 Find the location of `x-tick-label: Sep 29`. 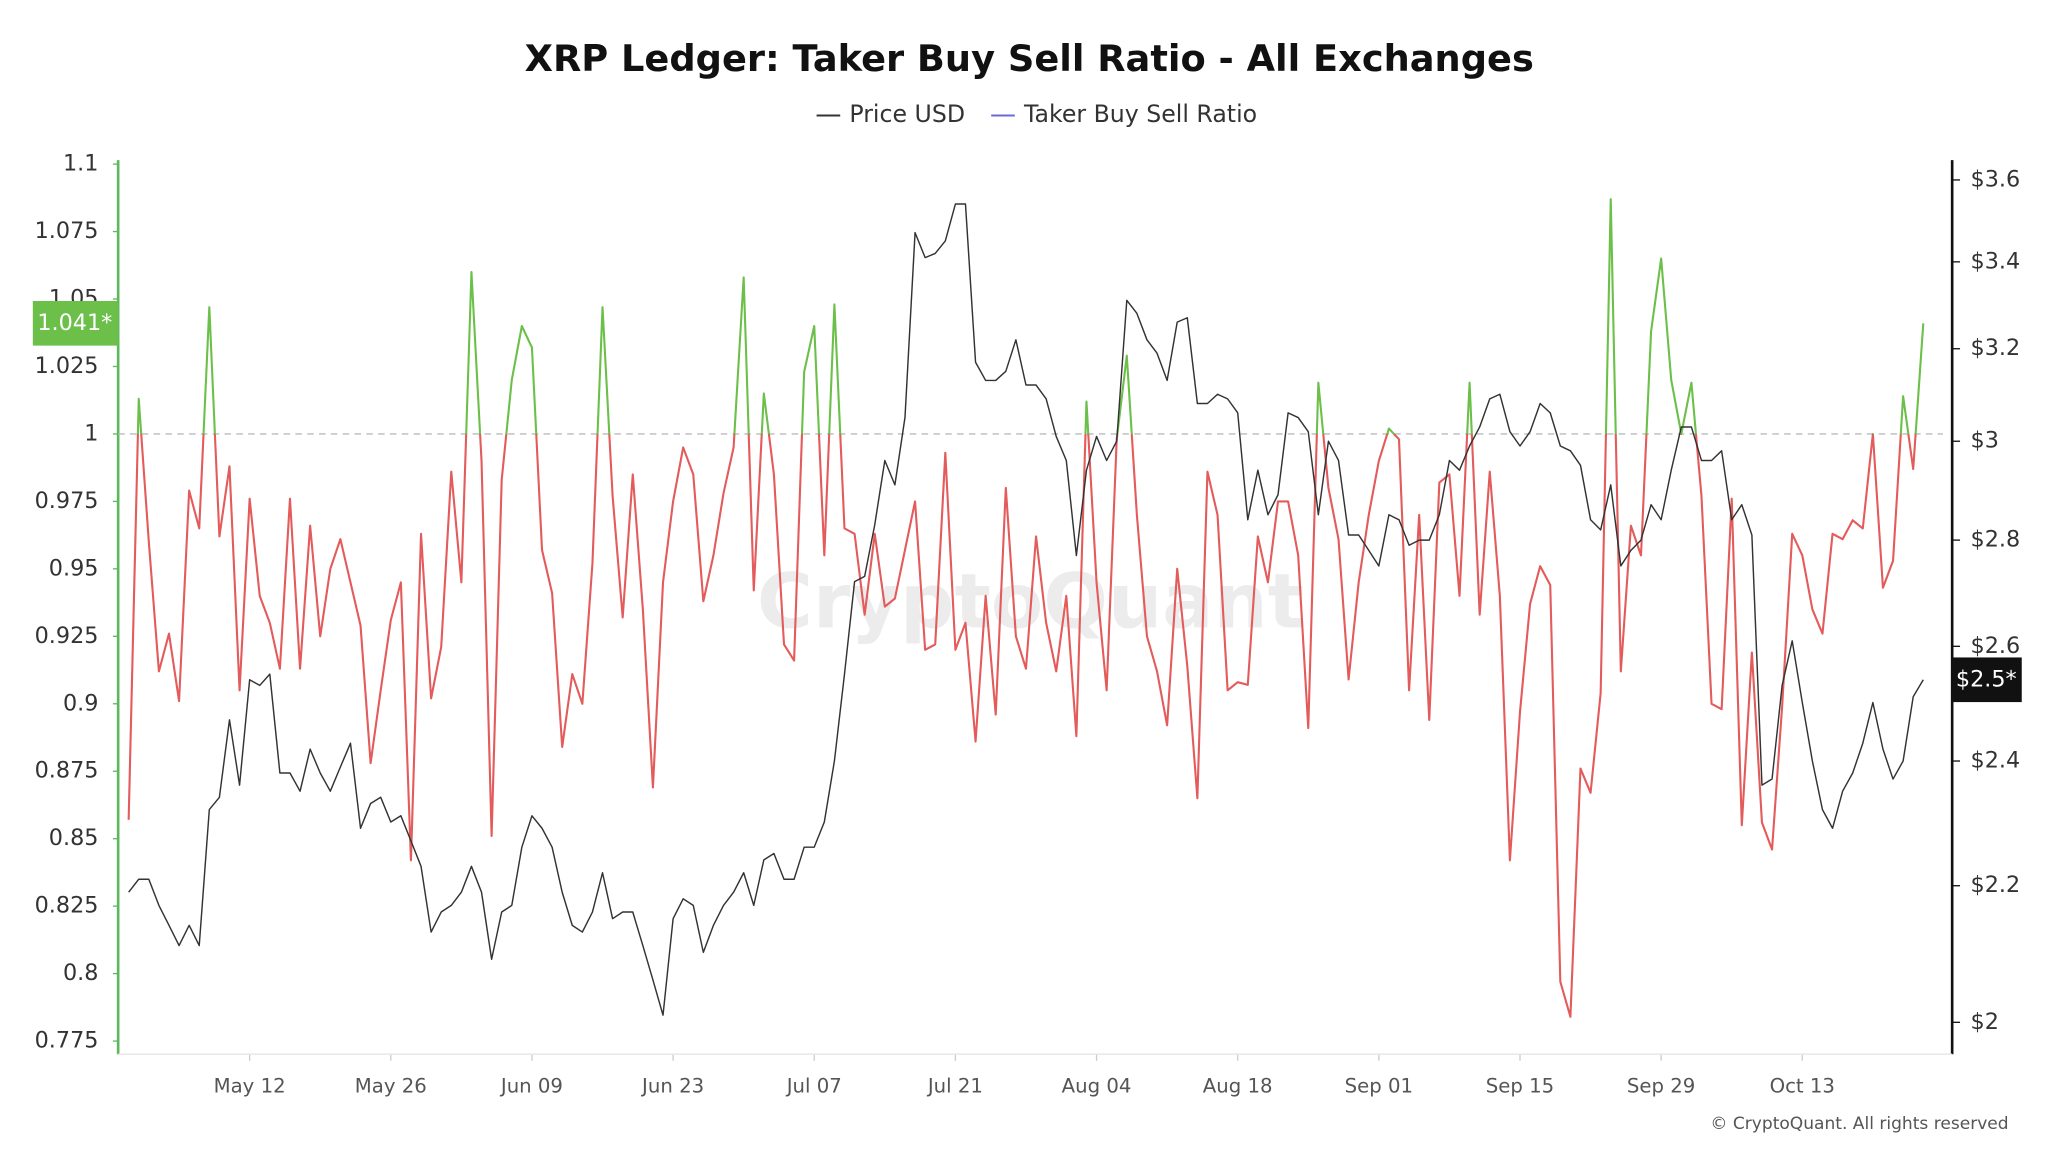

x-tick-label: Sep 29 is located at coordinates (1661, 1086).